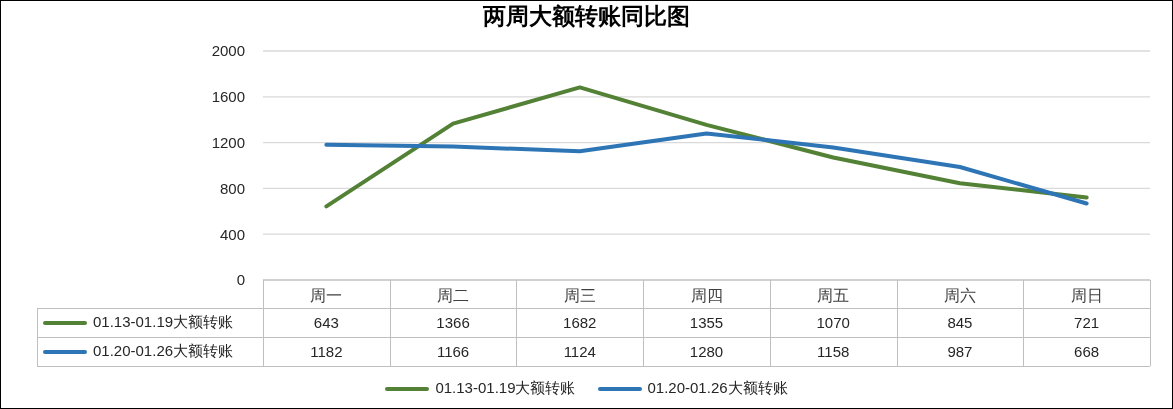 The image size is (1173, 409). What do you see at coordinates (240, 280) in the screenshot?
I see `y-tick-label: 0` at bounding box center [240, 280].